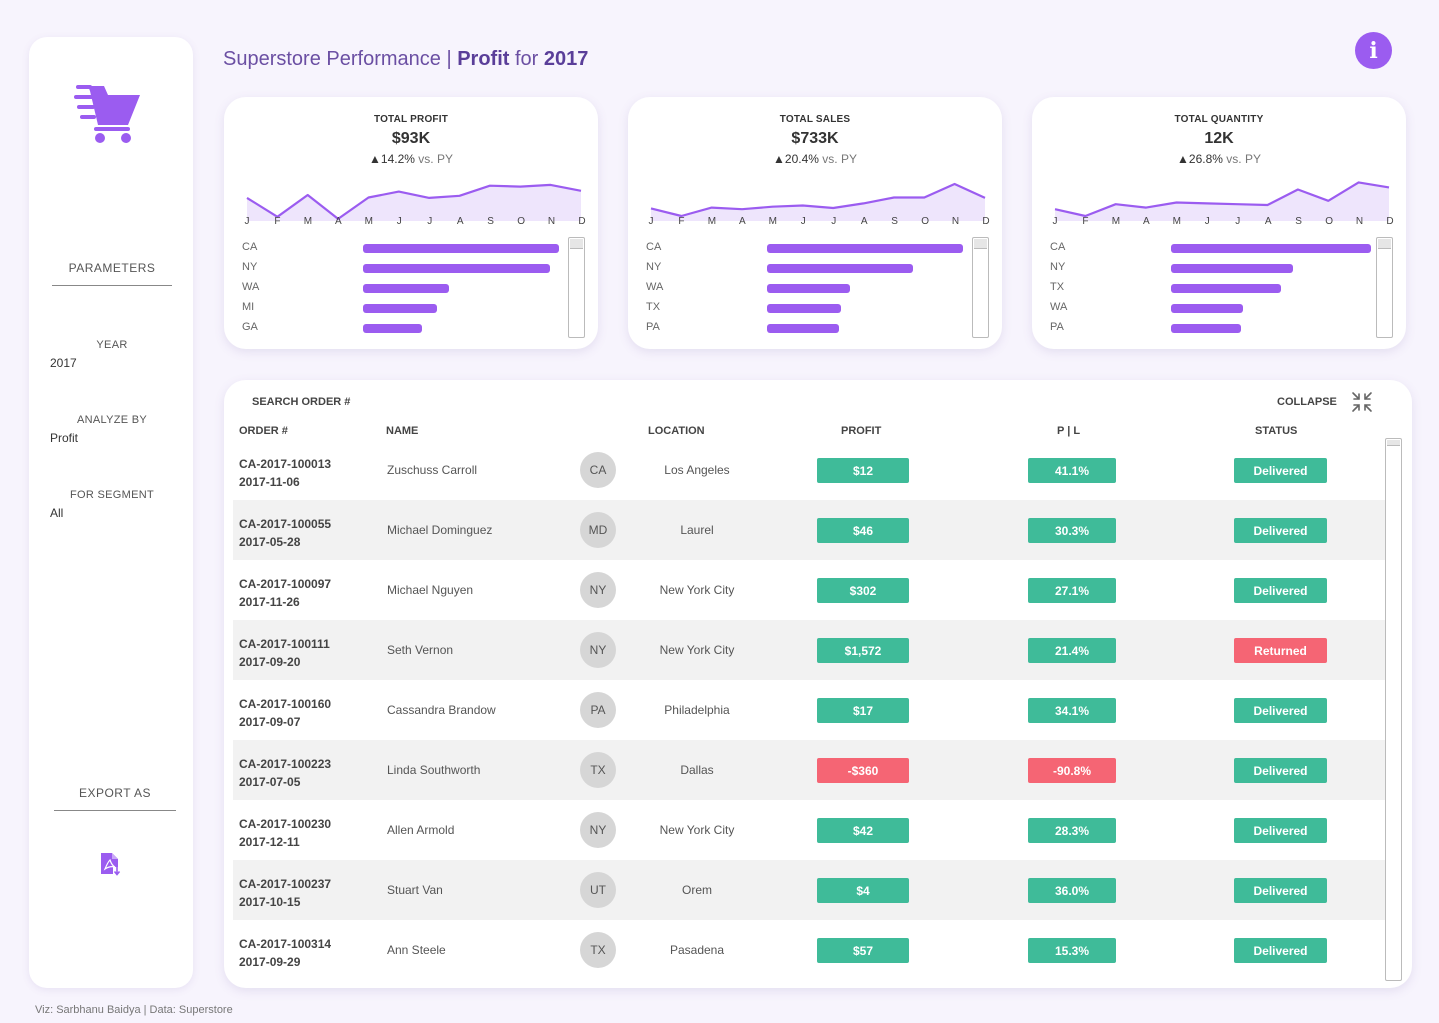  I want to click on state-bar-row: GA, so click(407, 328).